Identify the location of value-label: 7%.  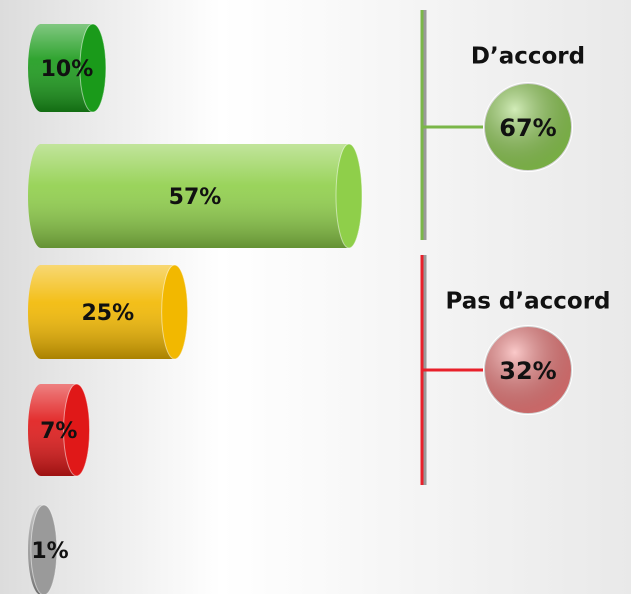
(58, 431).